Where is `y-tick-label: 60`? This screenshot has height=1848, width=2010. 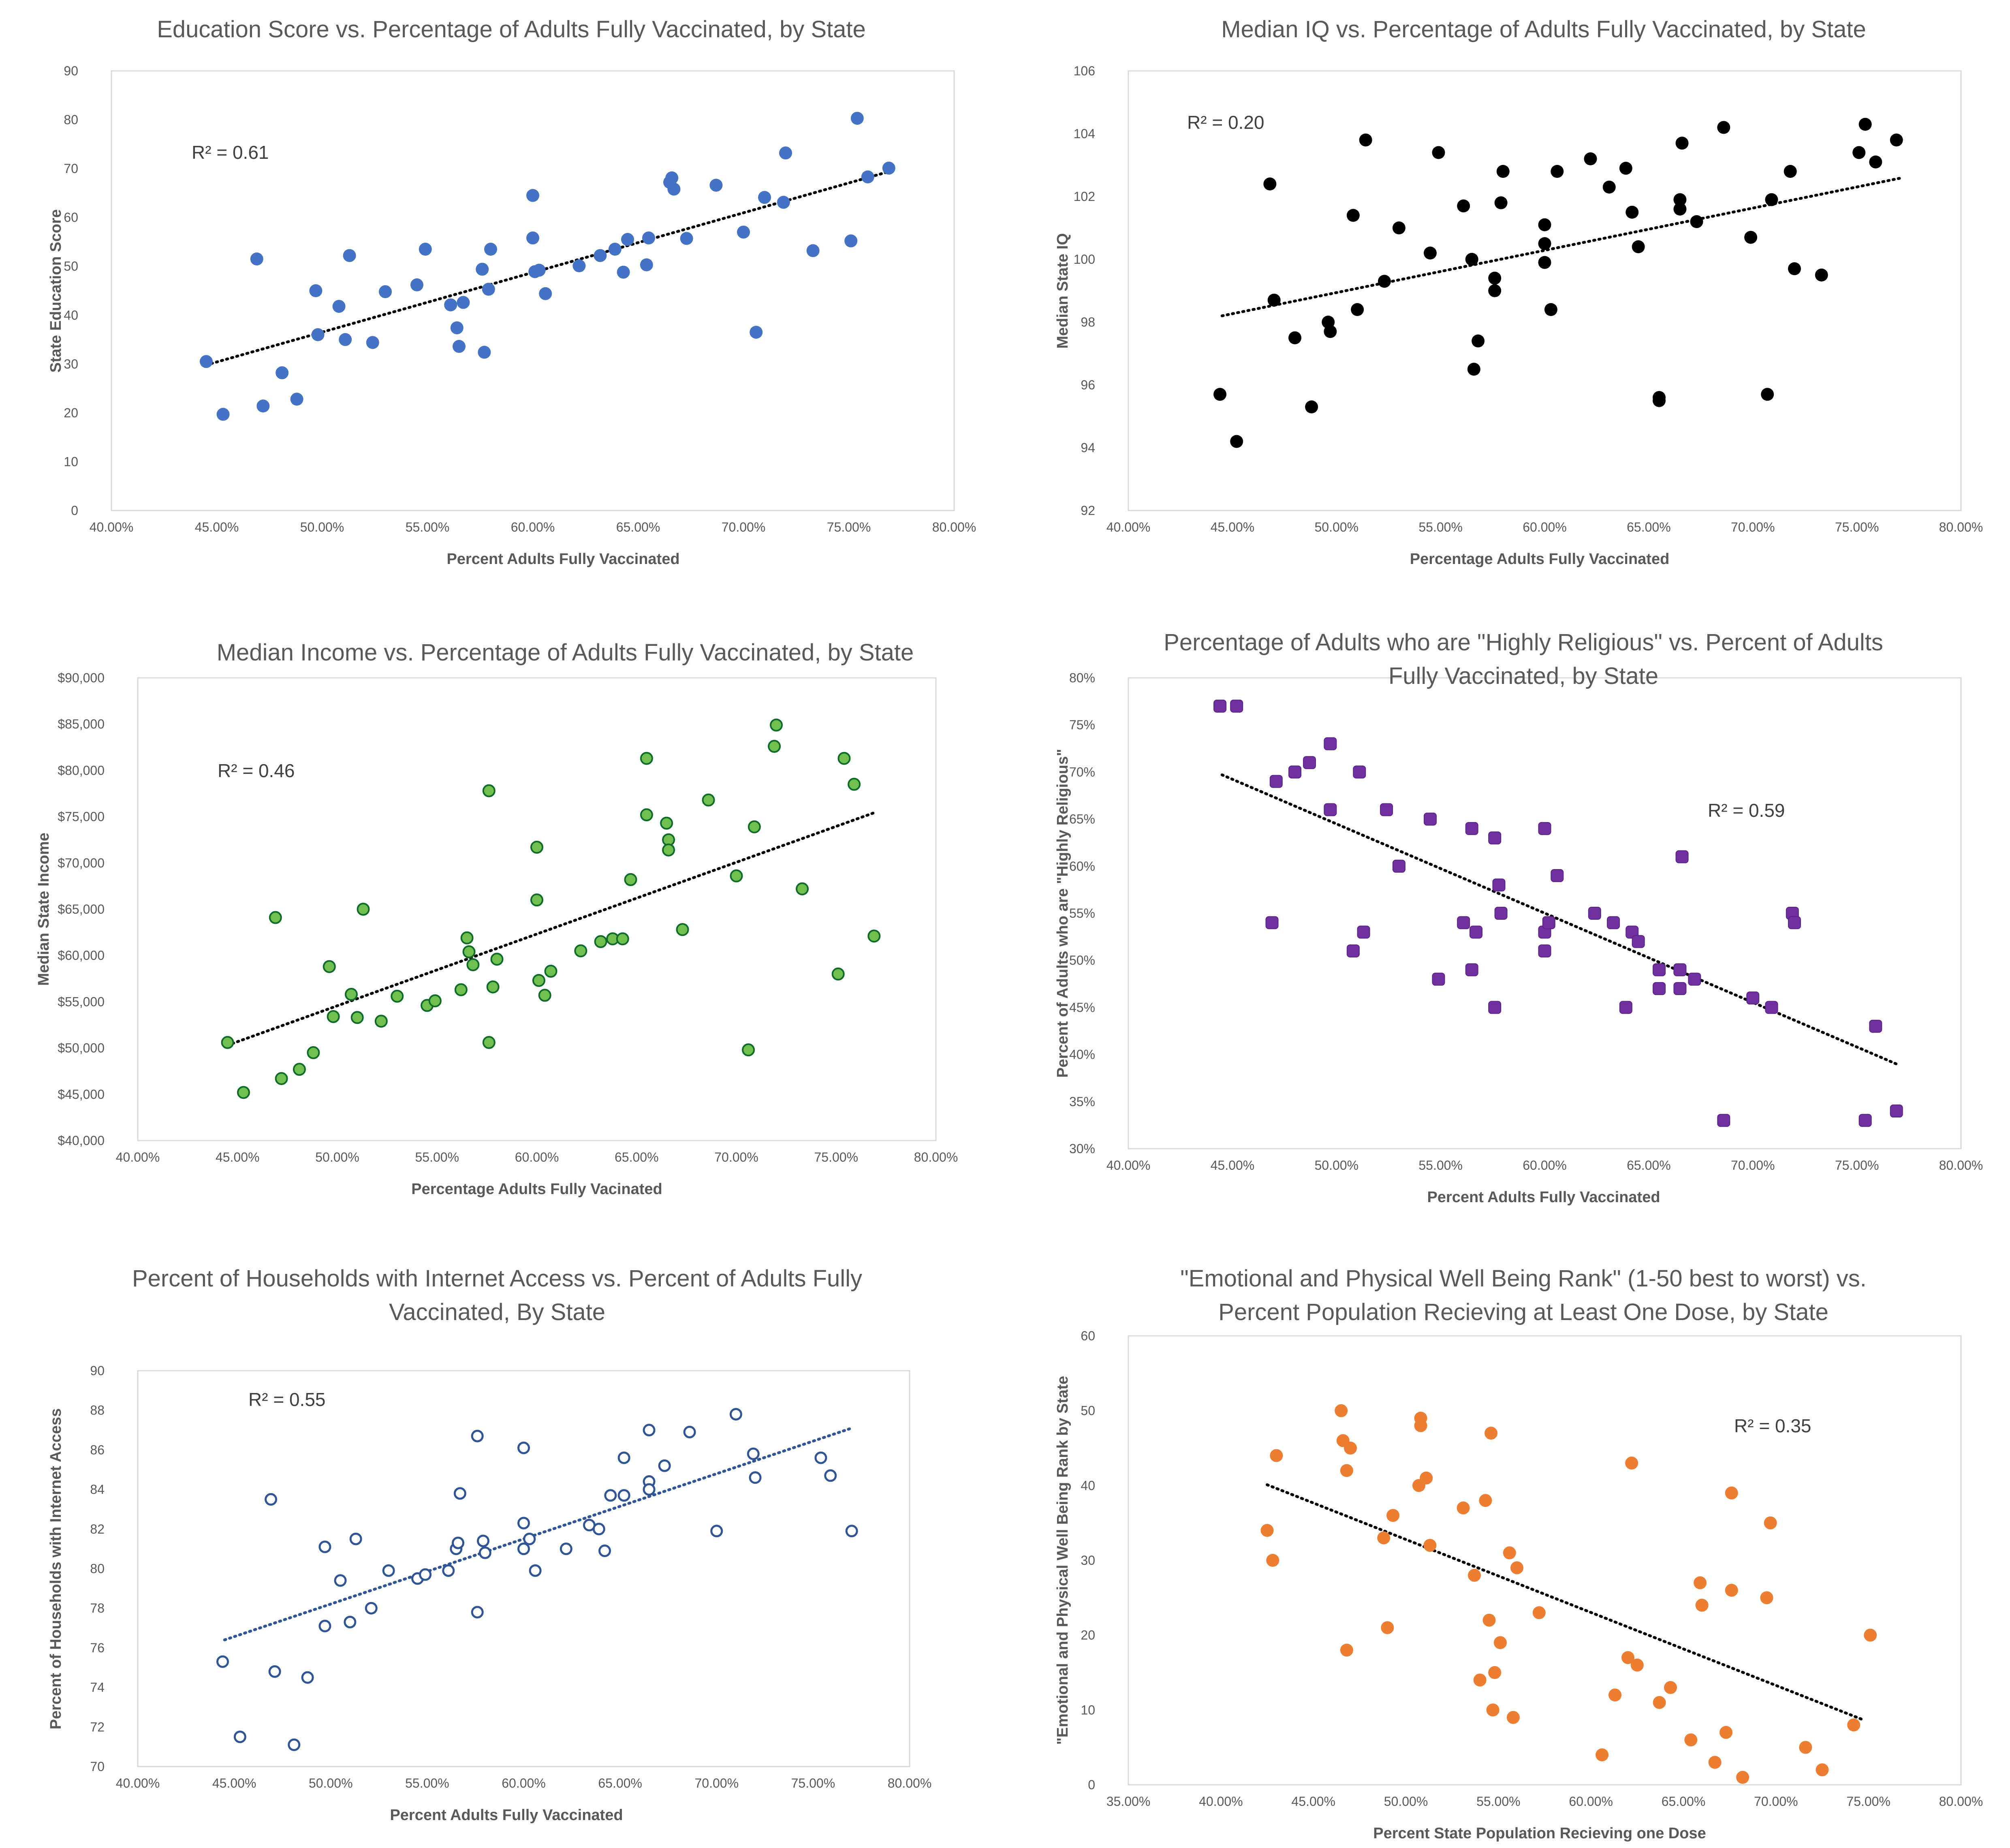 y-tick-label: 60 is located at coordinates (1088, 1336).